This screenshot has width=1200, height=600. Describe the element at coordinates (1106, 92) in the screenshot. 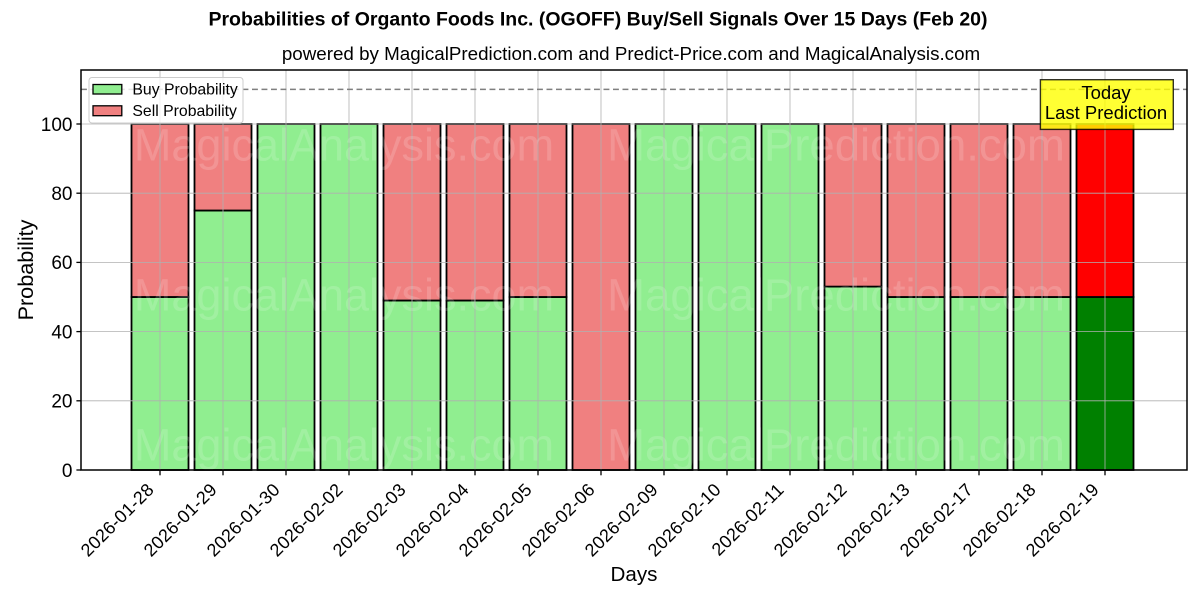

I see `svg-text: Today` at that location.